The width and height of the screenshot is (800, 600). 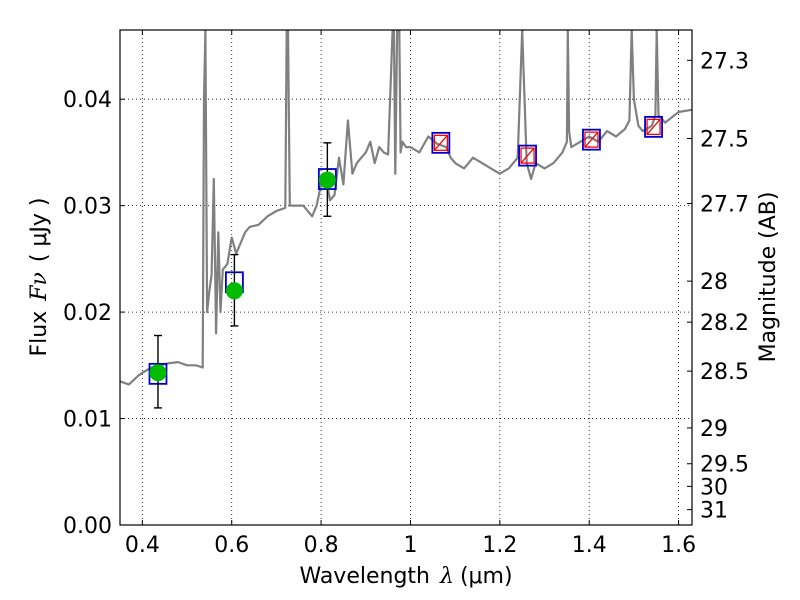 What do you see at coordinates (142, 545) in the screenshot?
I see `x-tick-label: 0.4` at bounding box center [142, 545].